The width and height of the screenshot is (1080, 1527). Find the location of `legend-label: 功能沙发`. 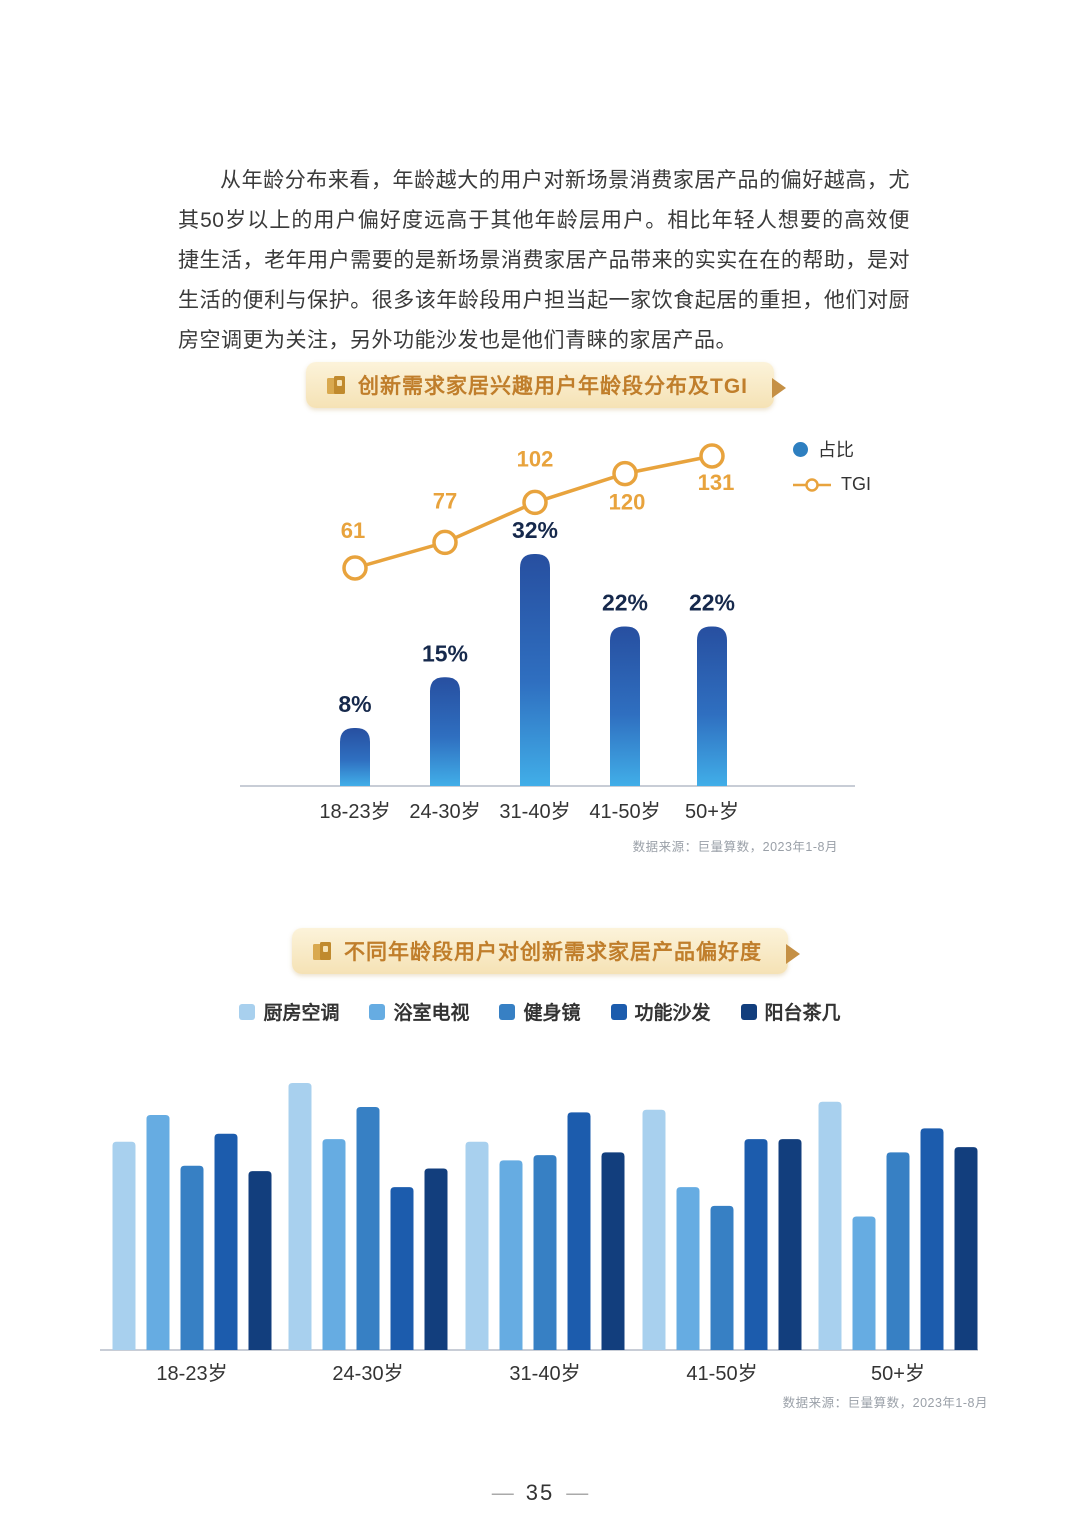

legend-label: 功能沙发 is located at coordinates (672, 1013).